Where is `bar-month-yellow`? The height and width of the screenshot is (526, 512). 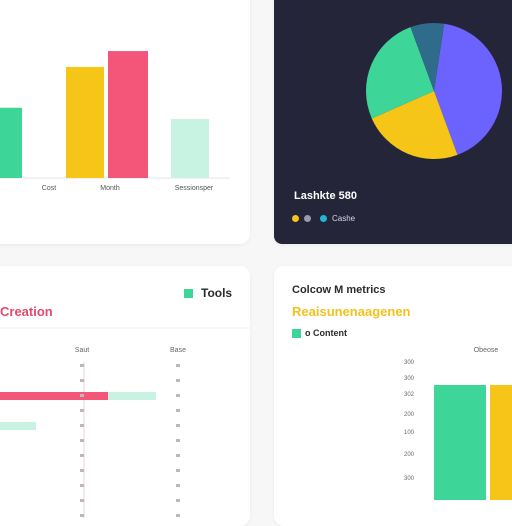 bar-month-yellow is located at coordinates (85, 122).